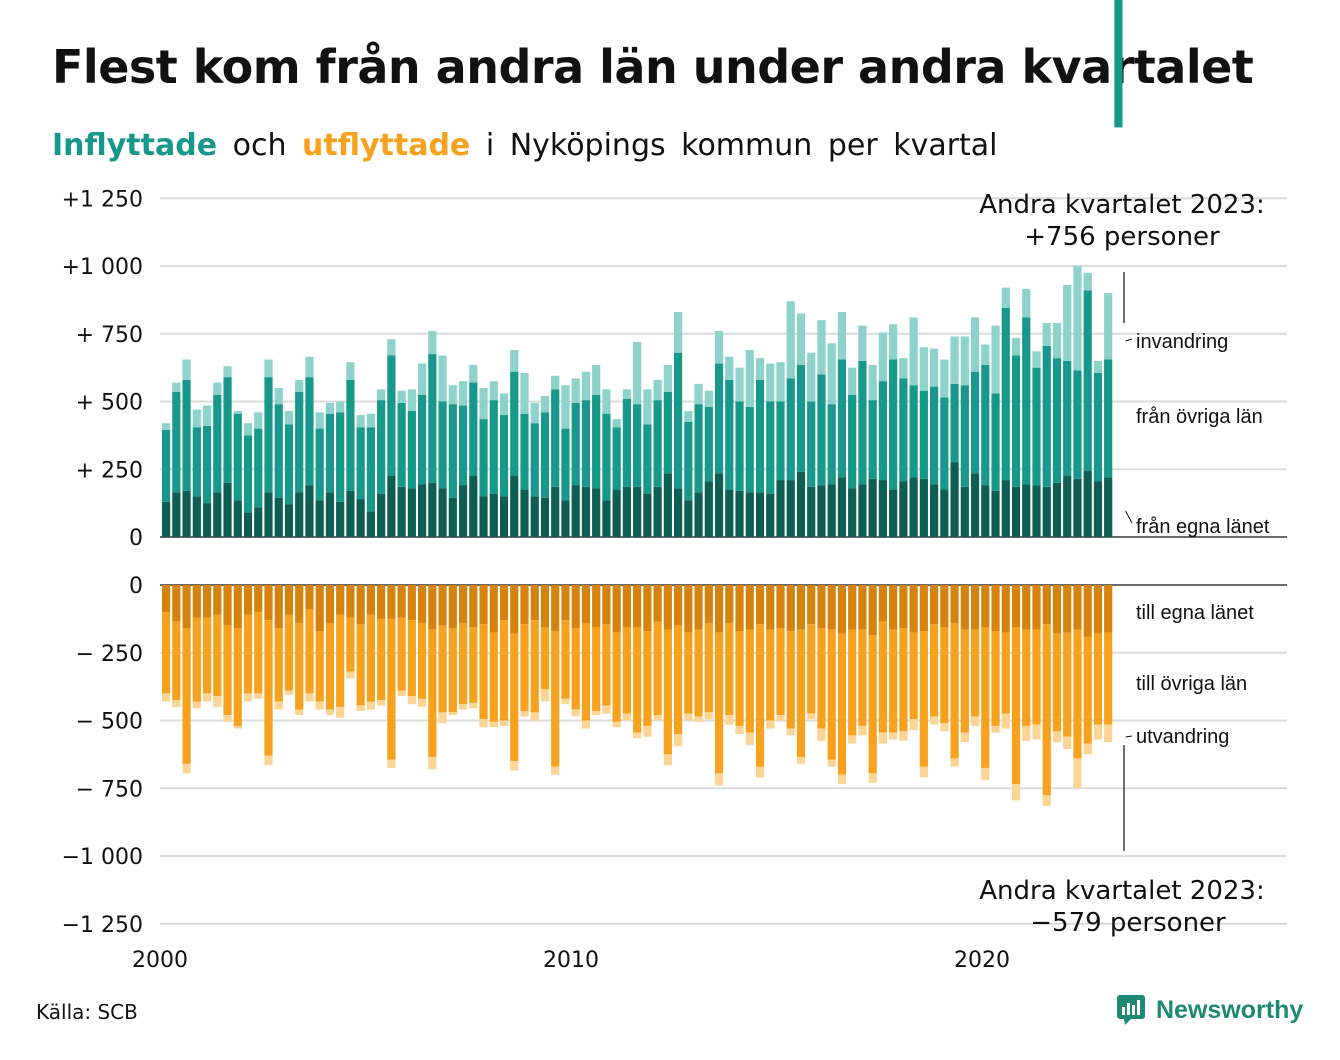 The image size is (1340, 1060). Describe the element at coordinates (1209, 1010) in the screenshot. I see `newsworthy-logo: Newsworthy` at that location.